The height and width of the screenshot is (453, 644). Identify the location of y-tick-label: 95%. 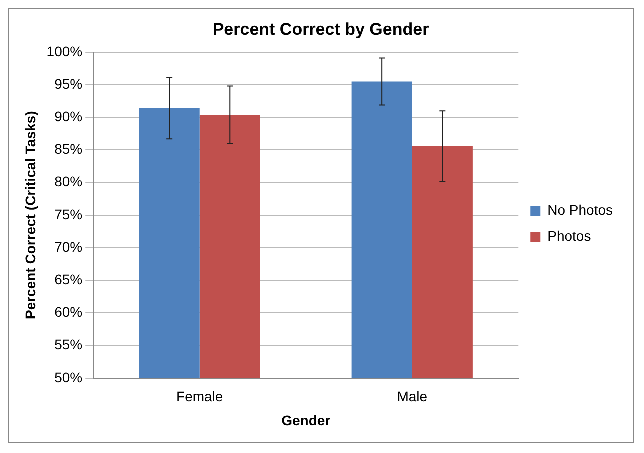
(68, 84).